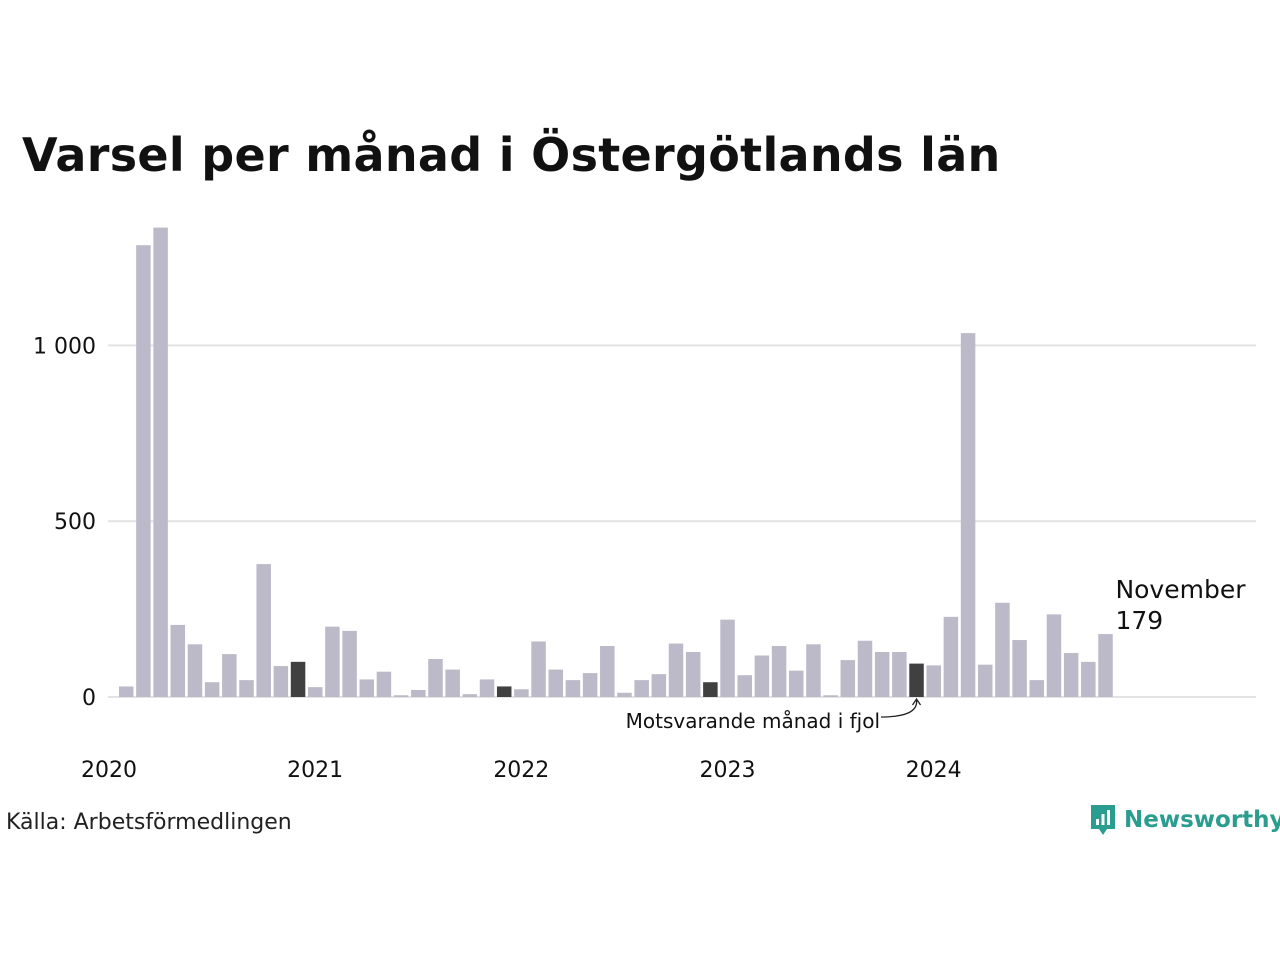 The height and width of the screenshot is (960, 1280). What do you see at coordinates (109, 770) in the screenshot?
I see `x-tick-label: 2020` at bounding box center [109, 770].